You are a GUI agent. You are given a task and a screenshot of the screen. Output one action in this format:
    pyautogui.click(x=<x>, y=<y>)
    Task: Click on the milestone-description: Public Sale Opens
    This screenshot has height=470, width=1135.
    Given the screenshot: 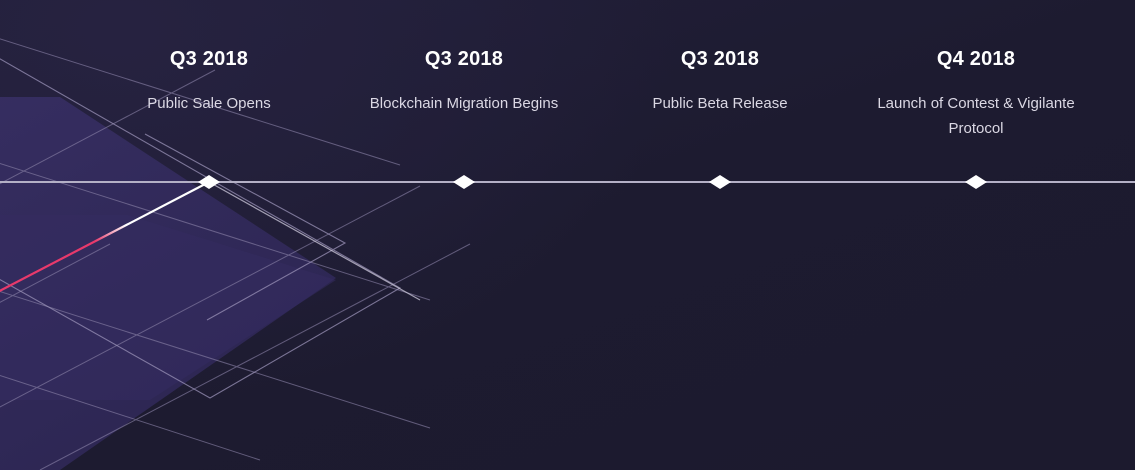 What is the action you would take?
    pyautogui.click(x=209, y=103)
    